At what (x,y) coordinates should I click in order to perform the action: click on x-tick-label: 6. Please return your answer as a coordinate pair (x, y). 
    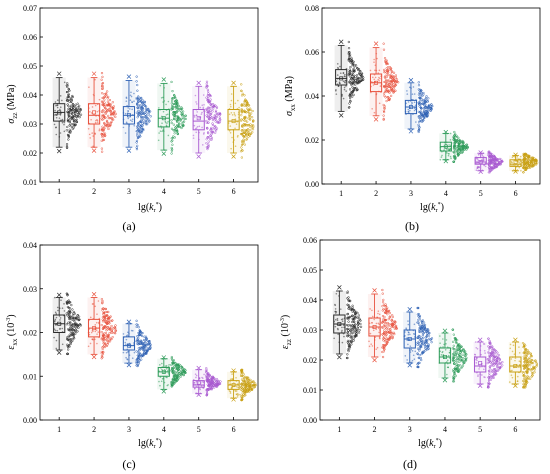
    Looking at the image, I should click on (234, 429).